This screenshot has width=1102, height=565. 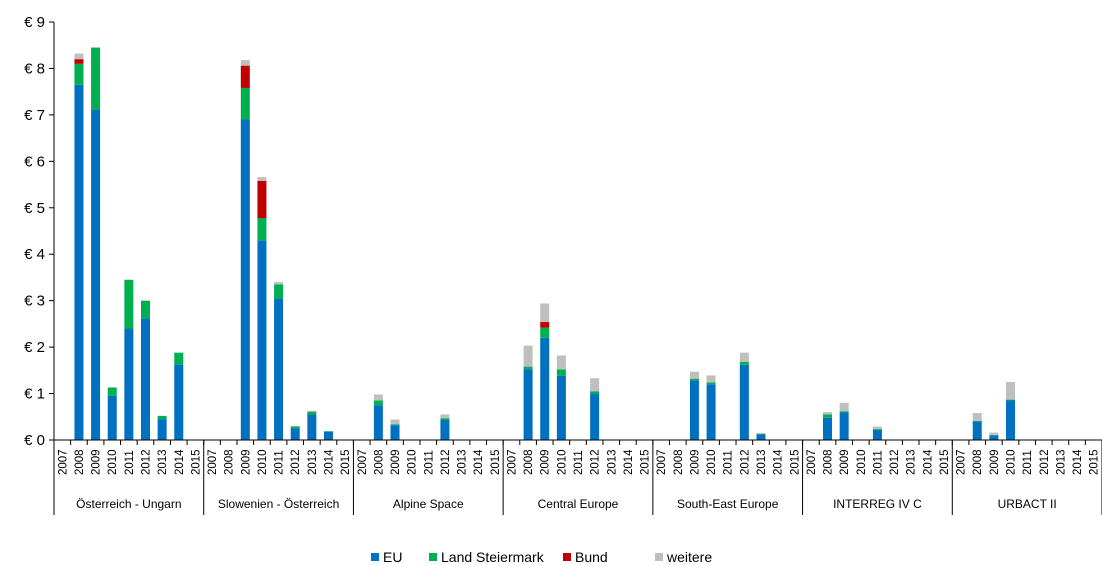 I want to click on group-label: Alpine Space, so click(x=428, y=504).